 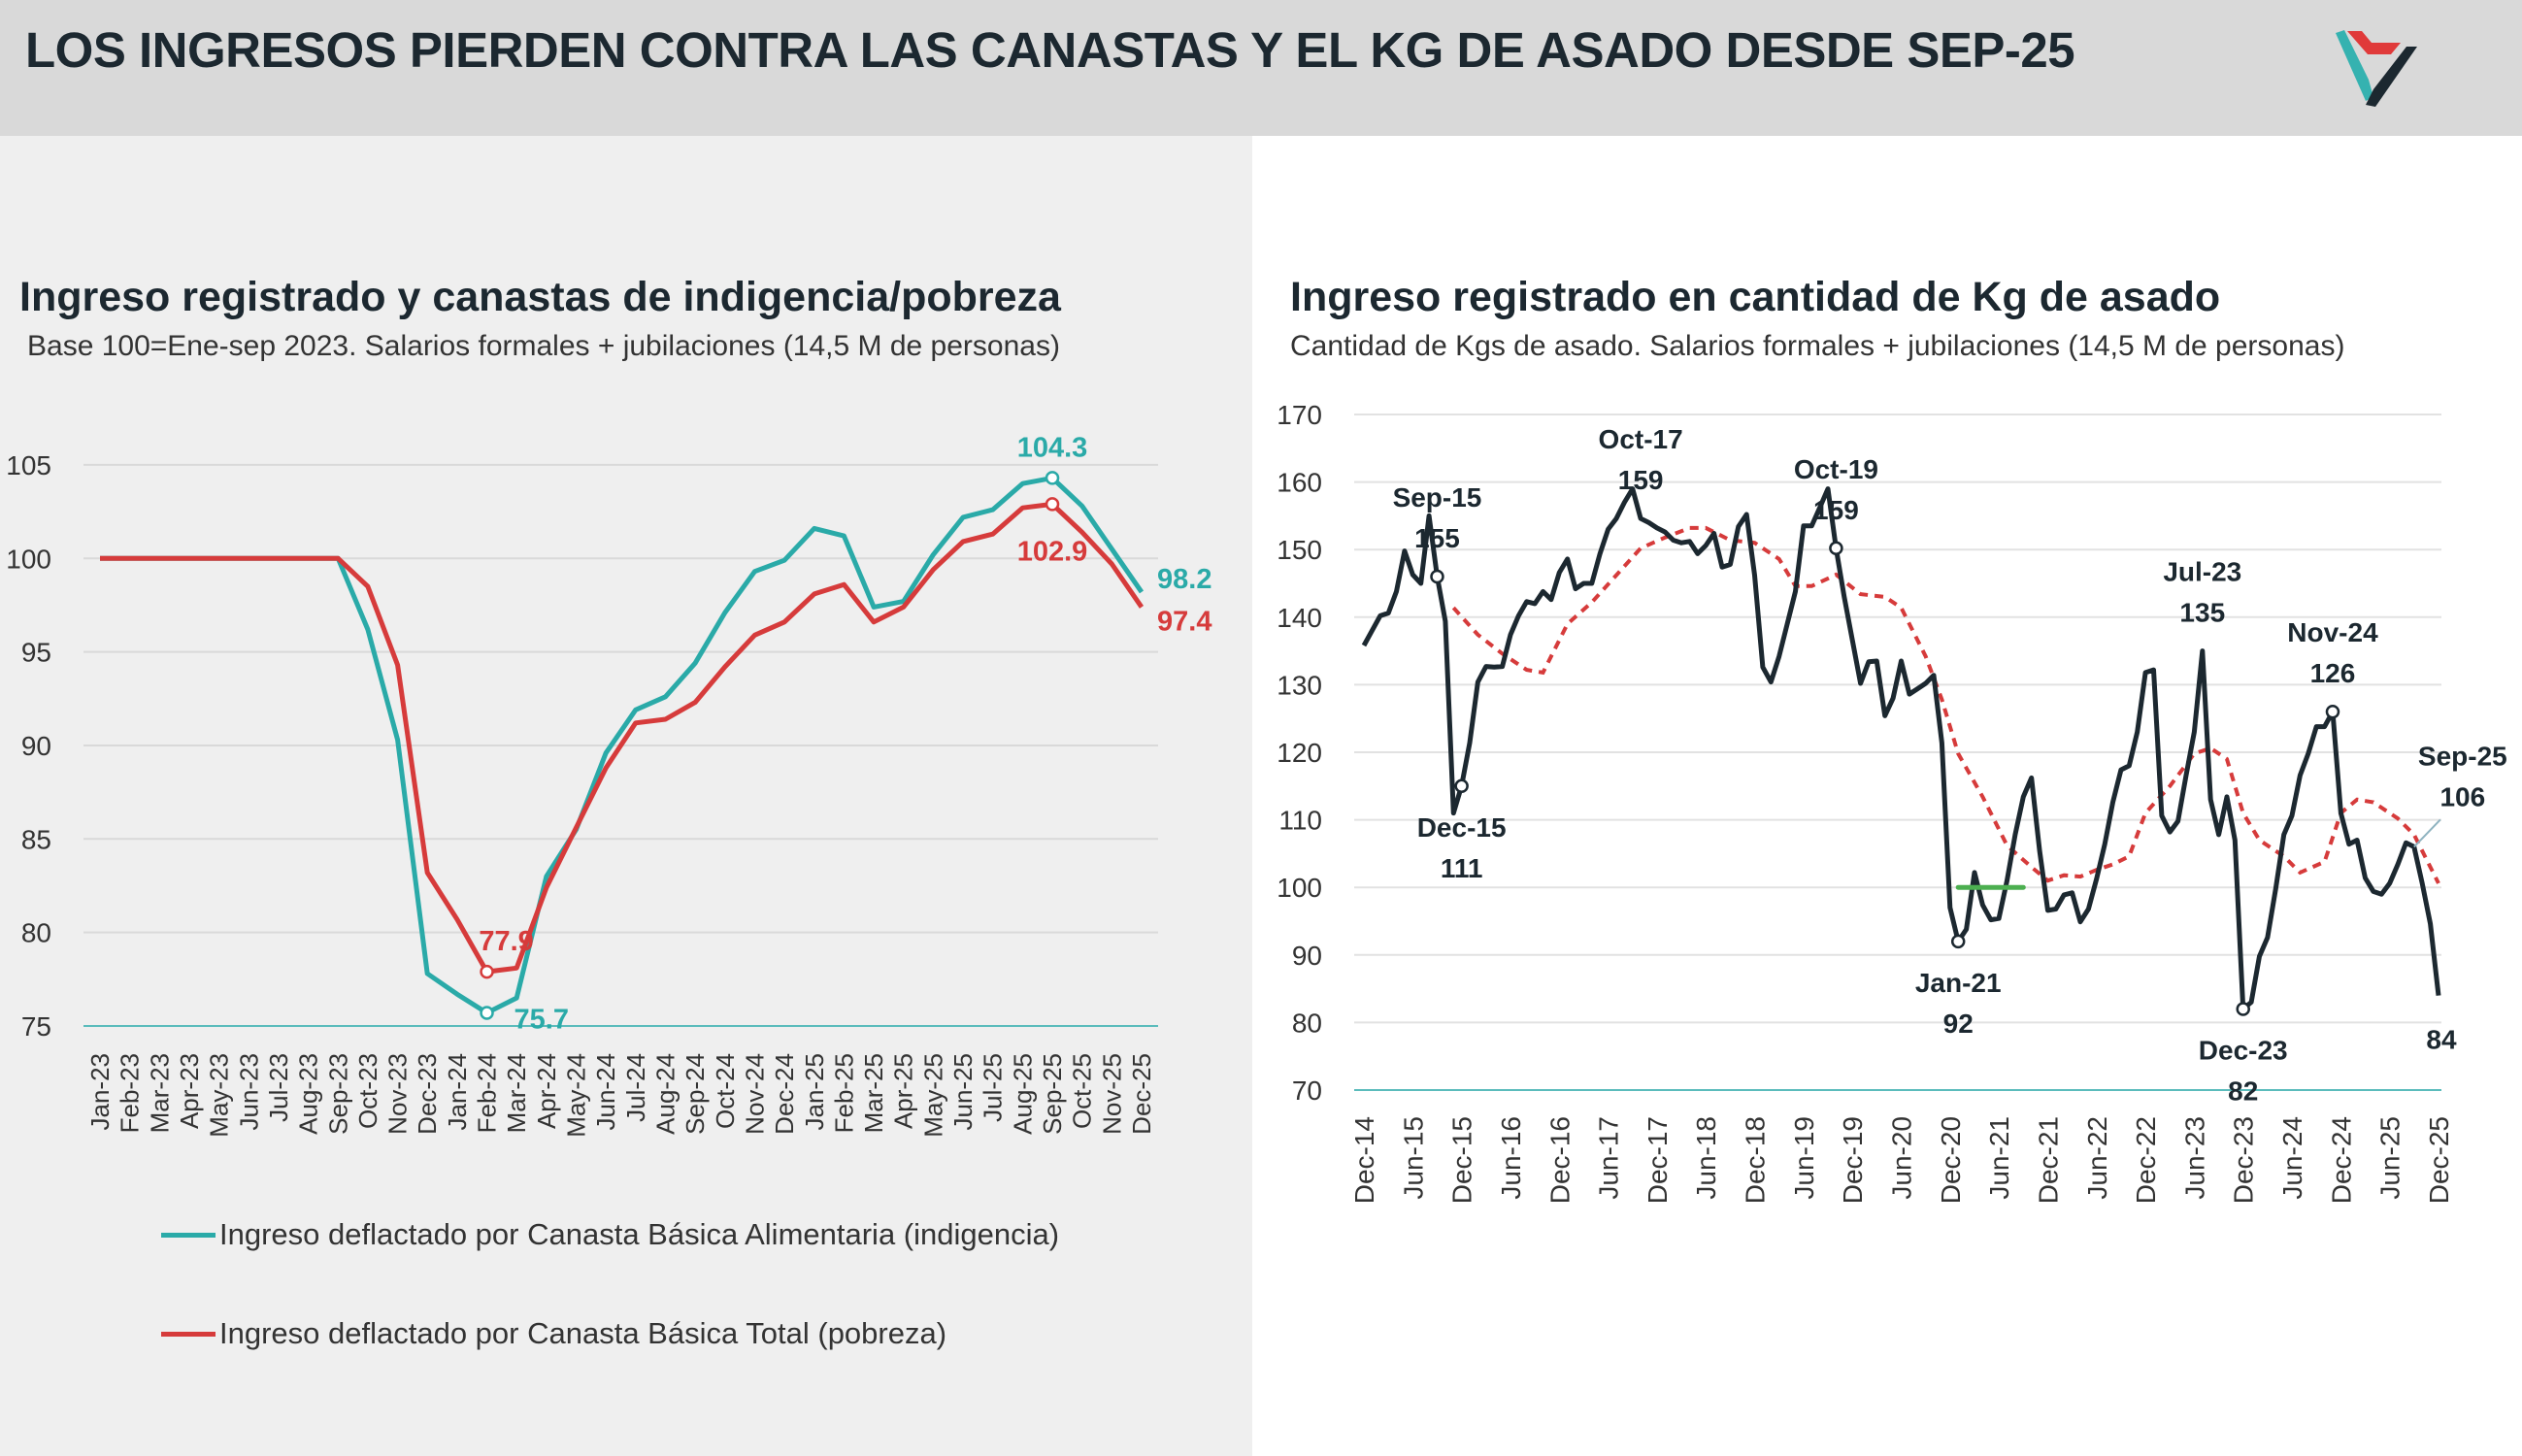 What do you see at coordinates (1299, 618) in the screenshot?
I see `y-tick-label: 140` at bounding box center [1299, 618].